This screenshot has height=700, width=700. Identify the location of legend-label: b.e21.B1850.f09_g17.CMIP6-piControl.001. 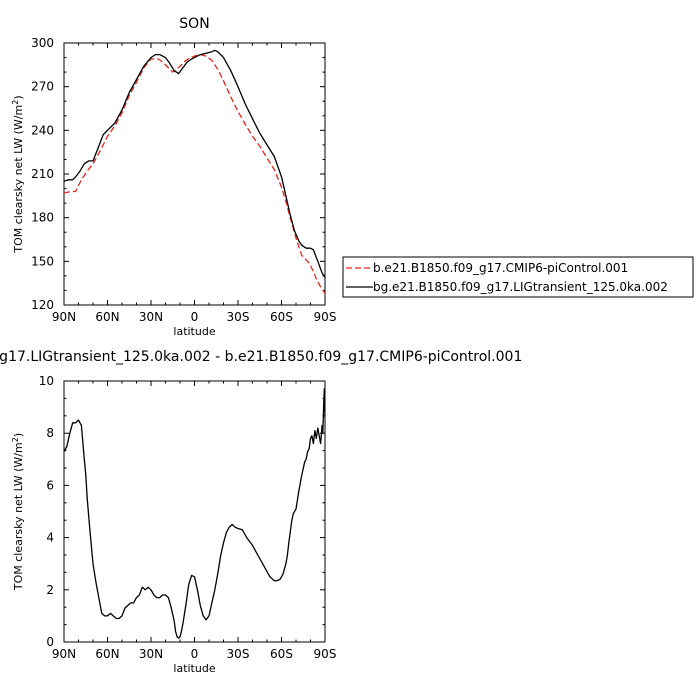
(500, 268).